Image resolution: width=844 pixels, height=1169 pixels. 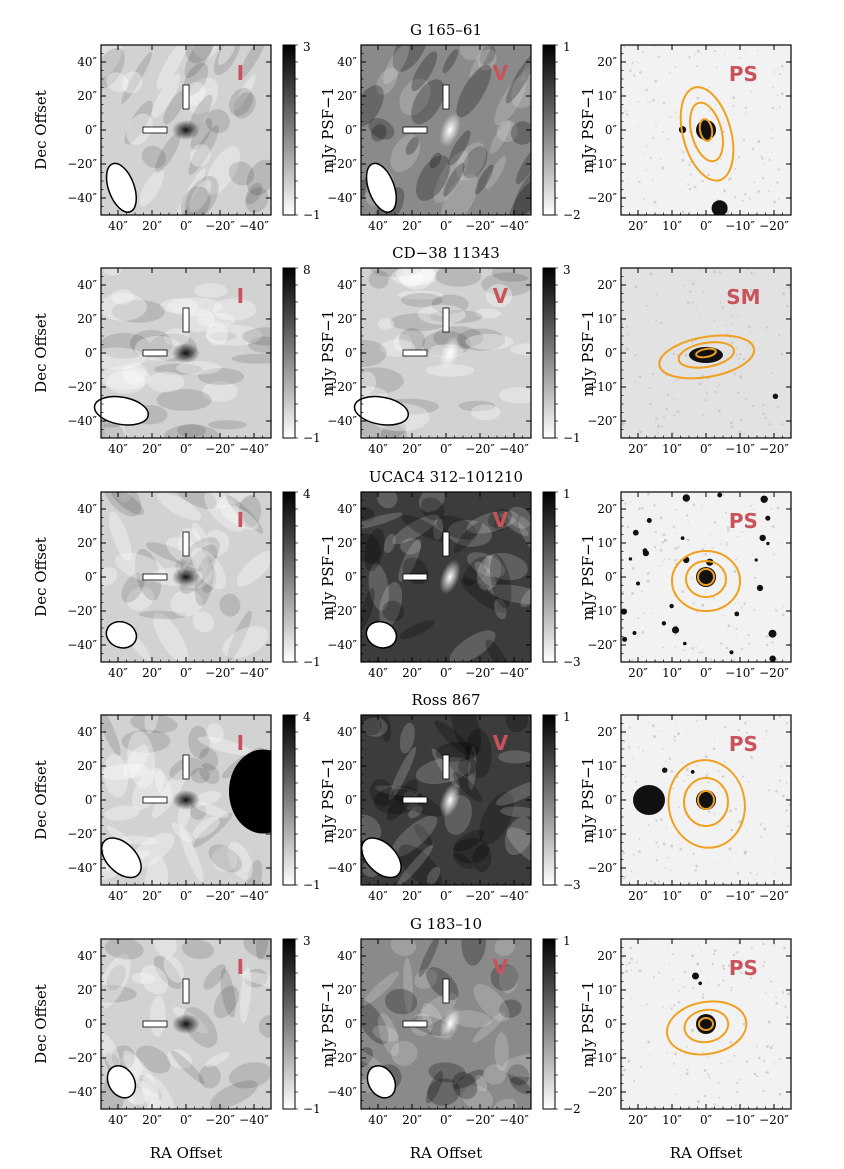 What do you see at coordinates (567, 270) in the screenshot?
I see `colorbar-max-label: 3` at bounding box center [567, 270].